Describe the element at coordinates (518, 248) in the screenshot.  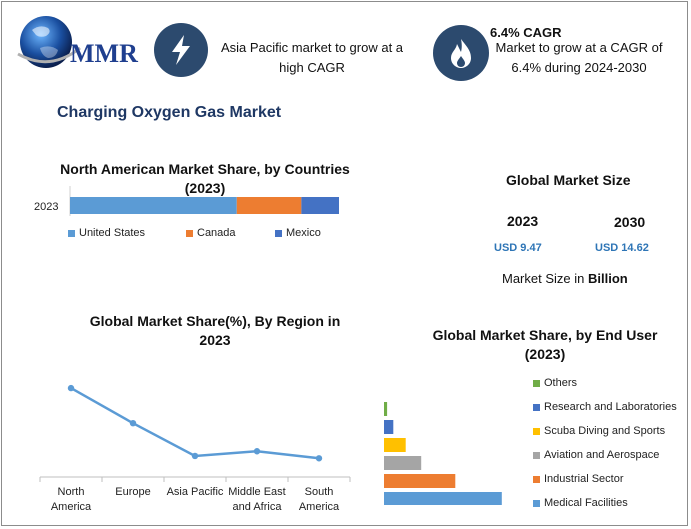
I see `value-2023: USD 9.47` at that location.